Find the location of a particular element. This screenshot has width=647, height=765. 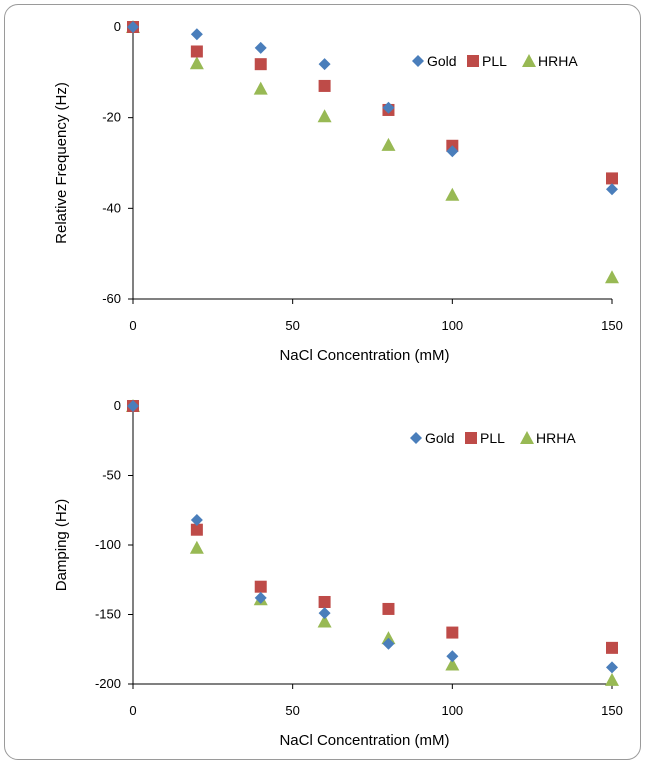

y-tick-label: -150 is located at coordinates (108, 614).